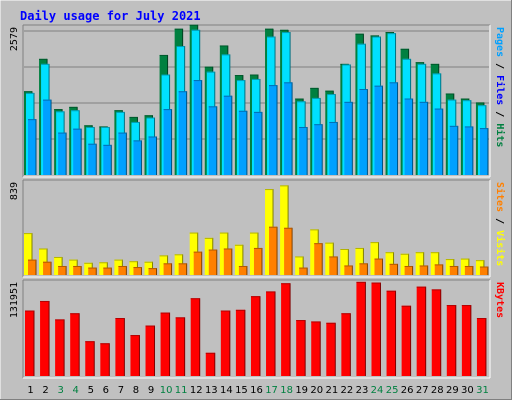  I want to click on x-tick-label: 9, so click(151, 390).